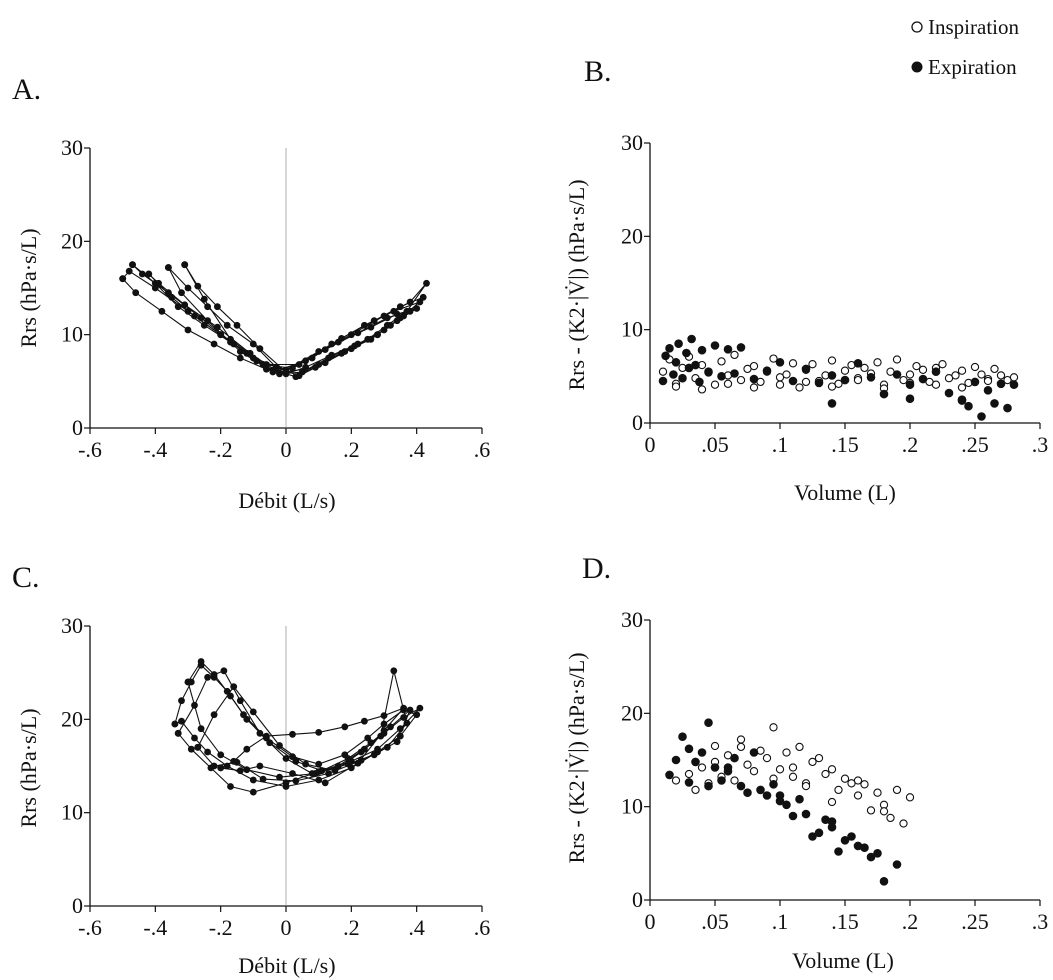  I want to click on panel-d-ytick-label: 0, so click(637, 899).